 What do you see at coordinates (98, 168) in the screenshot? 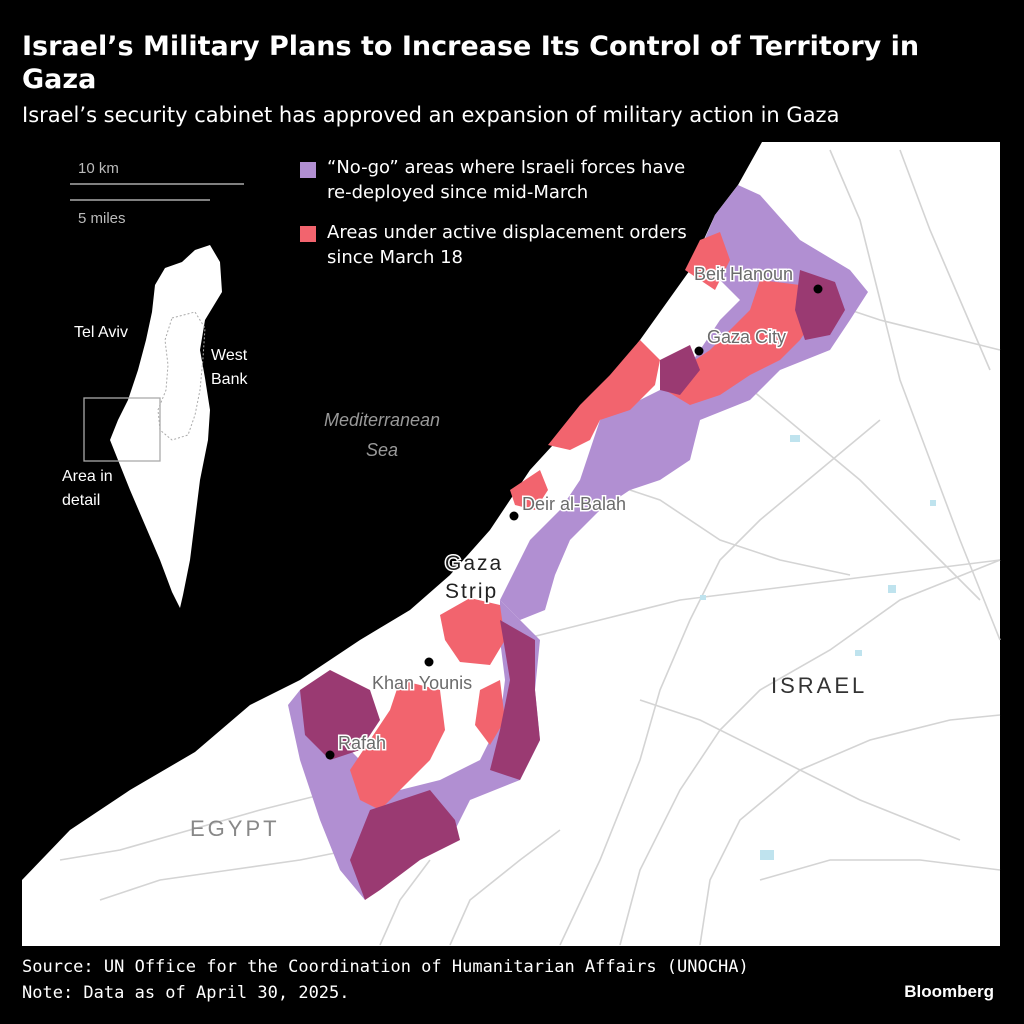
I see `scale-label-km: 10 km` at bounding box center [98, 168].